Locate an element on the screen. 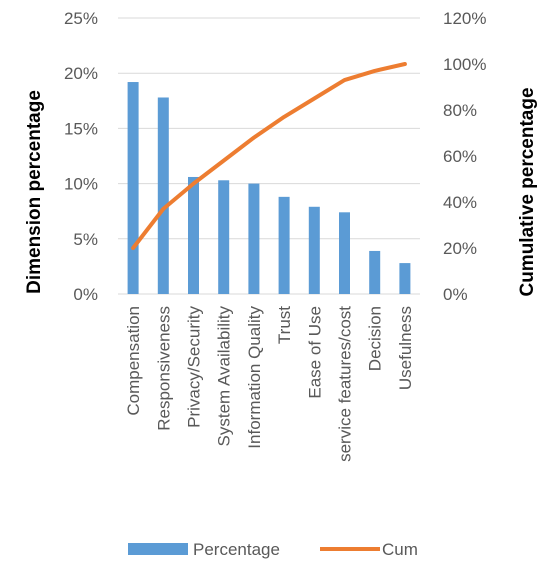 This screenshot has width=539, height=564. left-axis-title: Dimension percentage is located at coordinates (34, 192).